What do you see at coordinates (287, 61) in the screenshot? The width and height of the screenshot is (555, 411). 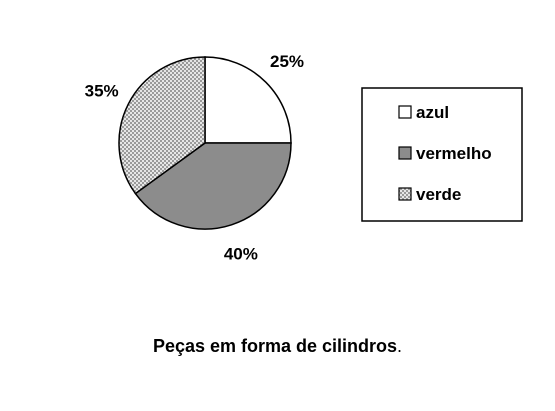 I see `pie-label-azul: 25%` at bounding box center [287, 61].